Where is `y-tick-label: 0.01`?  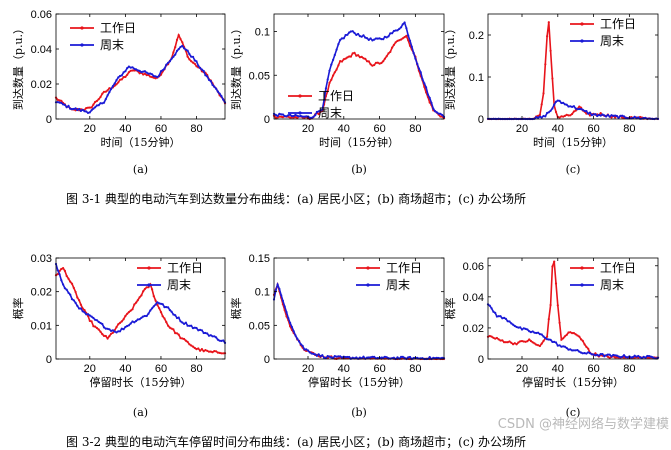 y-tick-label: 0.01 is located at coordinates (41, 326).